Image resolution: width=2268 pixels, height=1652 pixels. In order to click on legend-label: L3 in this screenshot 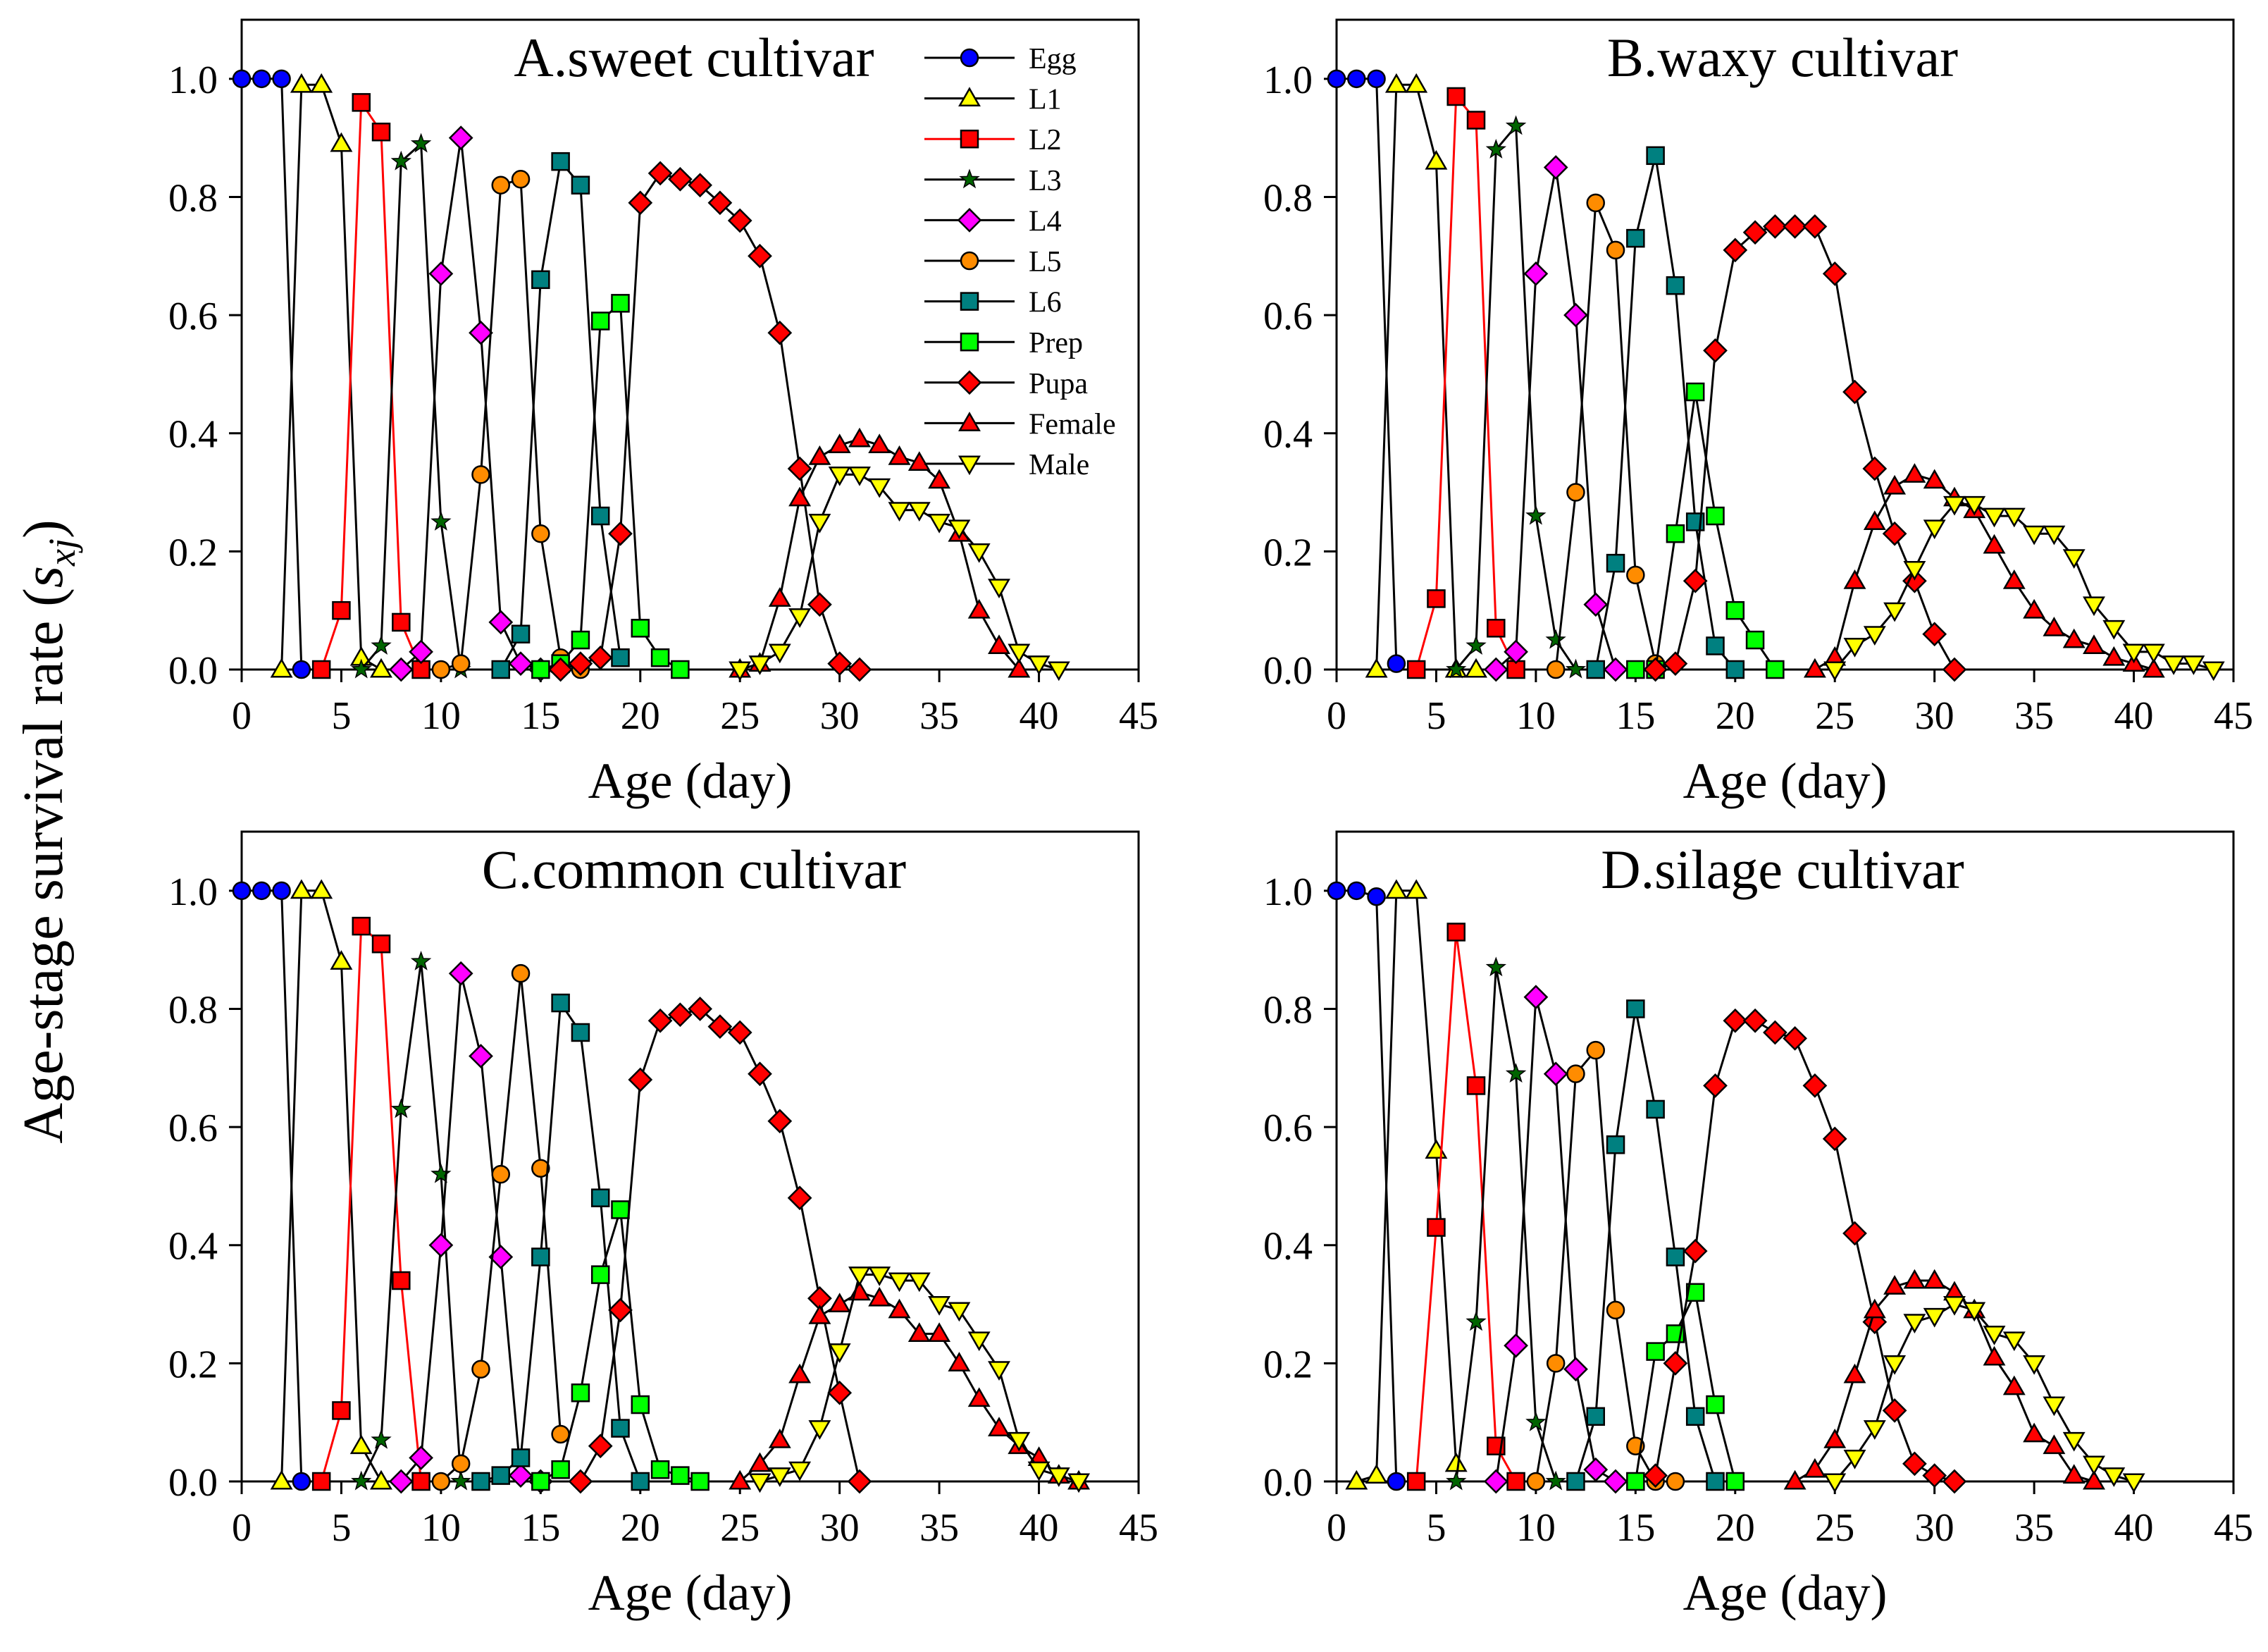, I will do `click(1045, 181)`.